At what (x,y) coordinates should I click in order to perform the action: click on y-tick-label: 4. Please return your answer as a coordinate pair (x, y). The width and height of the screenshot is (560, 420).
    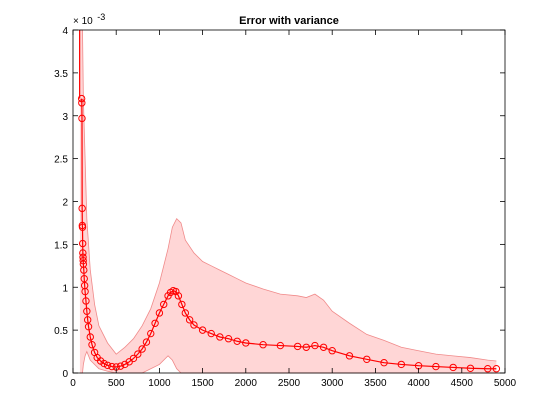
    Looking at the image, I should click on (65, 31).